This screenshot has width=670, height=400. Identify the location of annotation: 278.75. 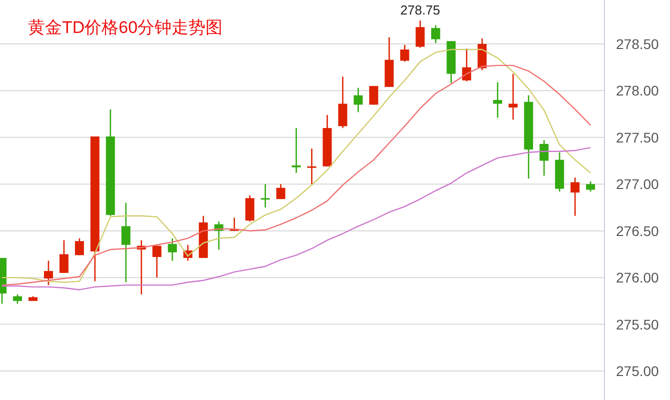
(420, 10).